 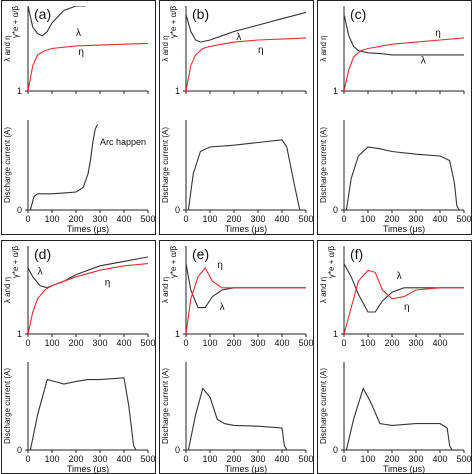 What do you see at coordinates (42, 254) in the screenshot?
I see `panel-letter: (d)` at bounding box center [42, 254].